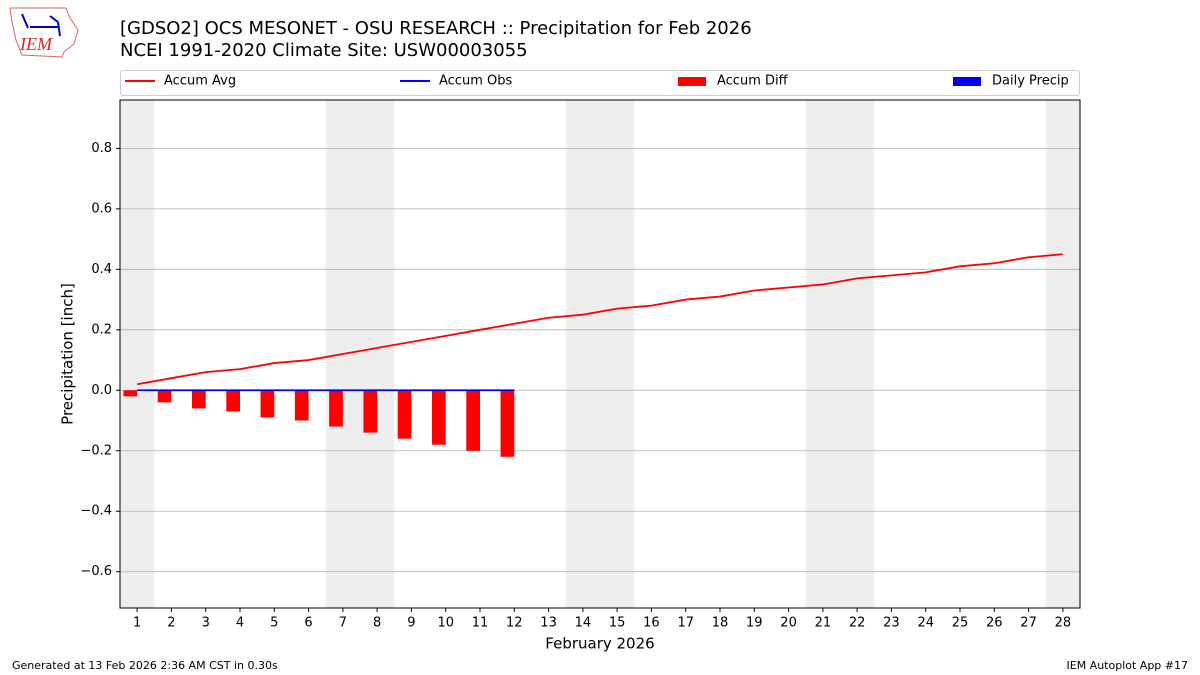  I want to click on x-tick-label: 25, so click(960, 623).